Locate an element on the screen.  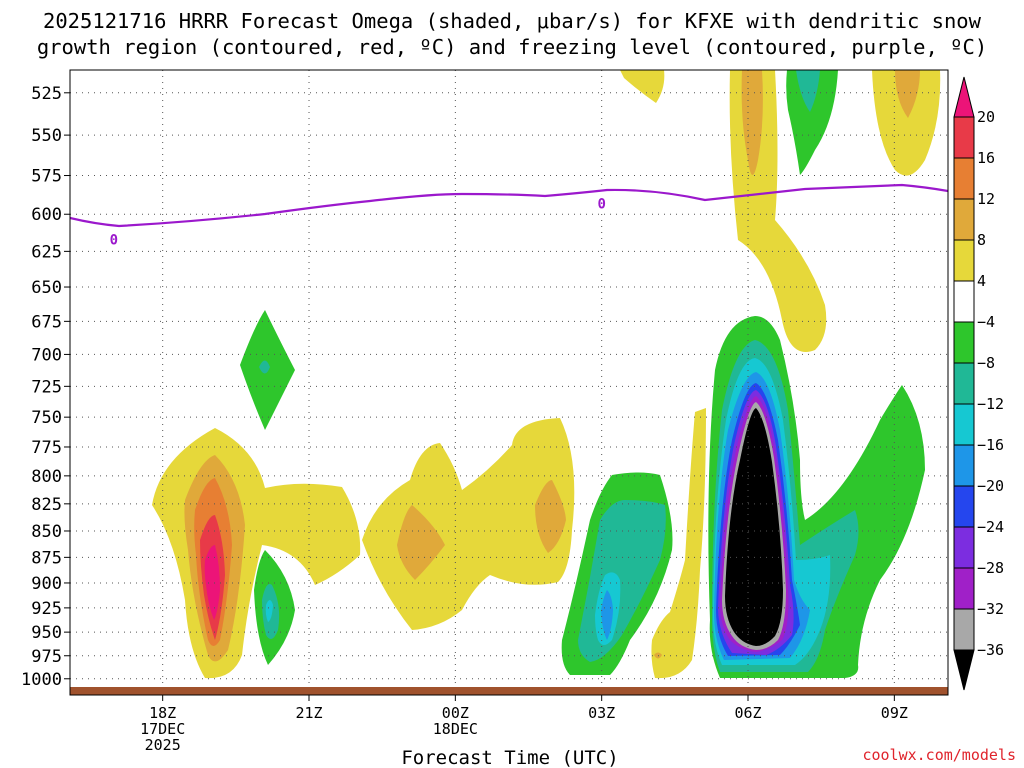
colorbar-tick-label: −16 is located at coordinates (990, 445).